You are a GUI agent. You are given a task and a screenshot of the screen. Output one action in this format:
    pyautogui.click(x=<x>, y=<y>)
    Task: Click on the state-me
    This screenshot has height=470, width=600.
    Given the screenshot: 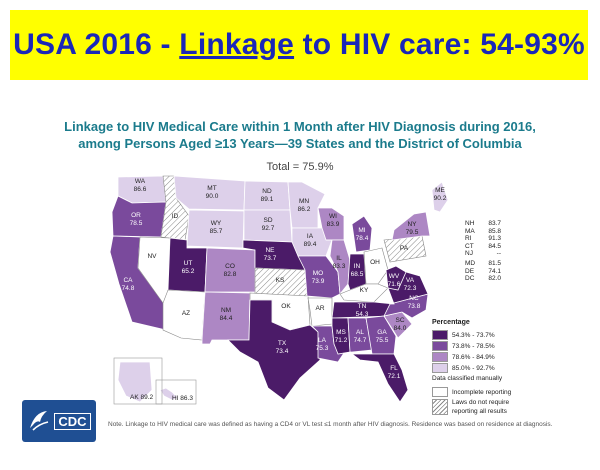 What is the action you would take?
    pyautogui.click(x=440, y=197)
    